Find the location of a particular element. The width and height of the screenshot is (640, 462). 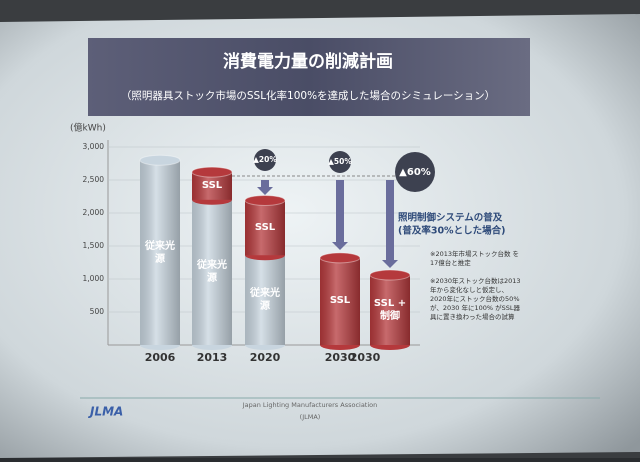

segment-label-box: SSL + 制御 is located at coordinates (390, 310).